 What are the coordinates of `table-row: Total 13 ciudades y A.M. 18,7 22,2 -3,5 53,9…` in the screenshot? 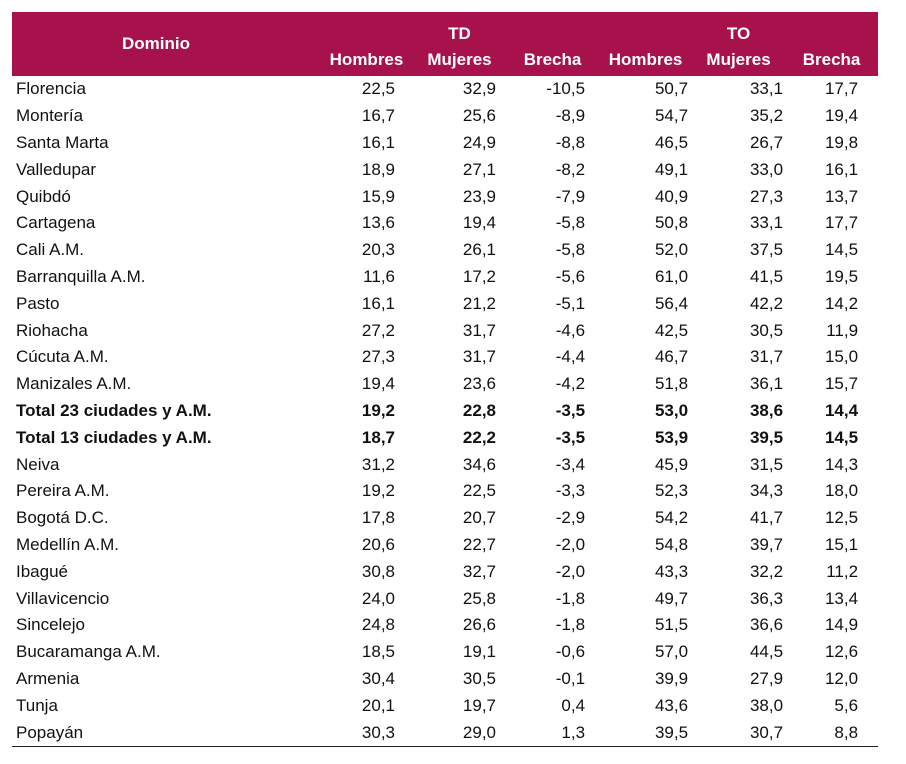 It's located at (445, 437).